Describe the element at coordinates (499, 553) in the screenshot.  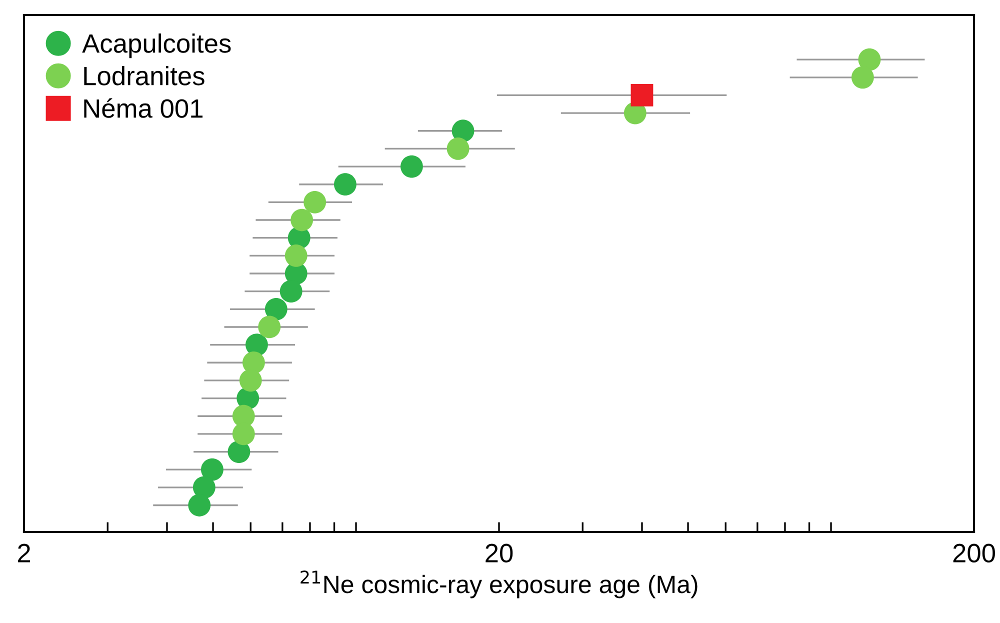
I see `x-tick-label: 20` at that location.